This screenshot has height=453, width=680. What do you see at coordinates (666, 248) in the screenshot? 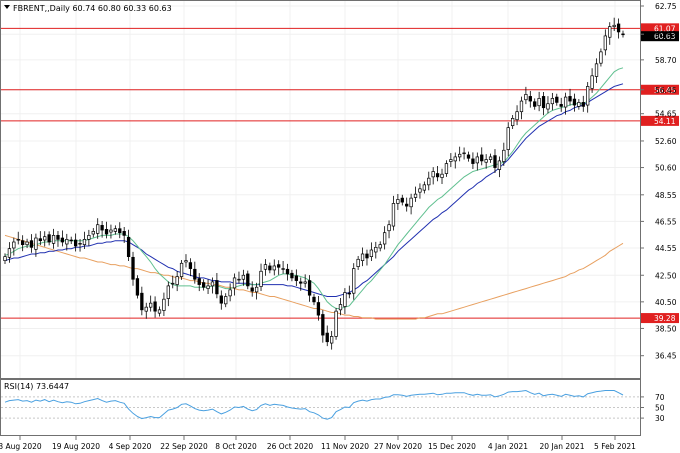
I see `price-tick-label: 44.55` at bounding box center [666, 248].